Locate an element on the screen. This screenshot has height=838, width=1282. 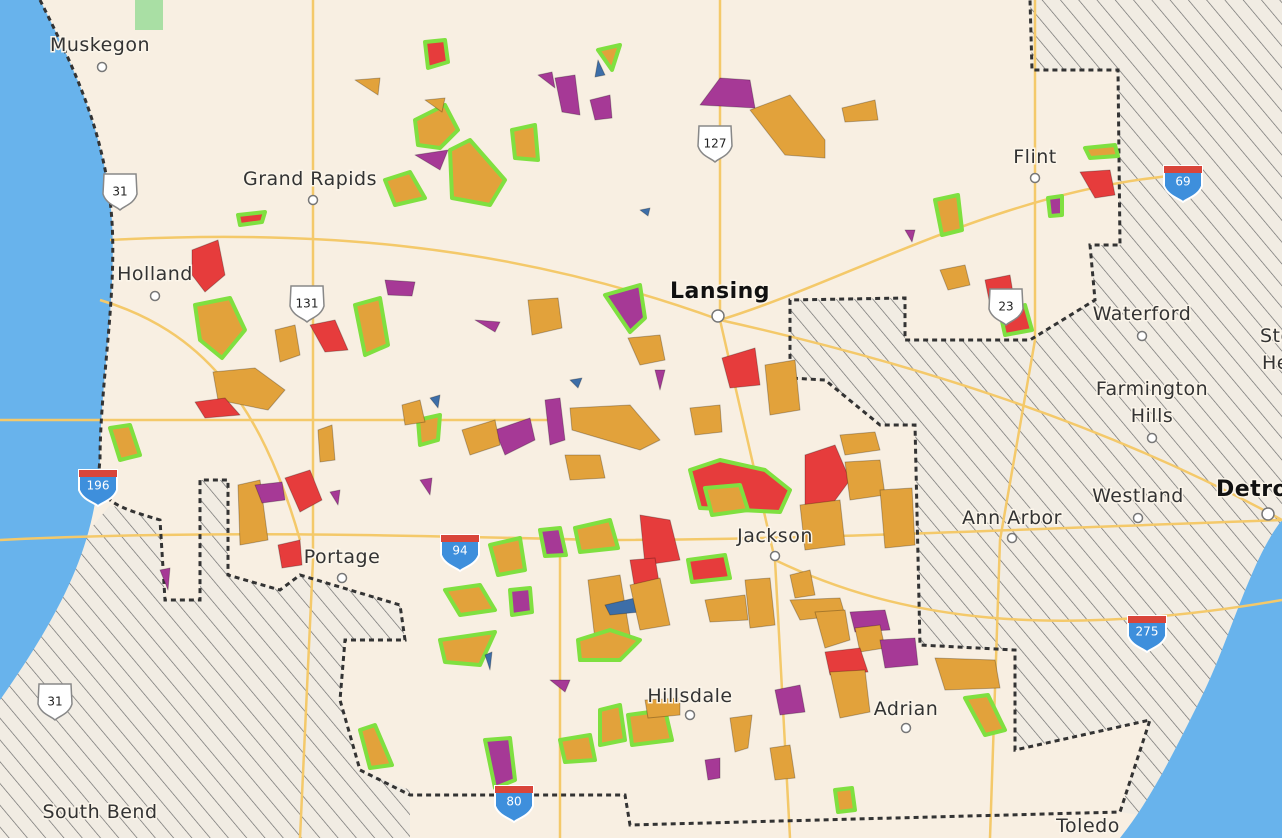
shield-label: 23 is located at coordinates (1005, 307).